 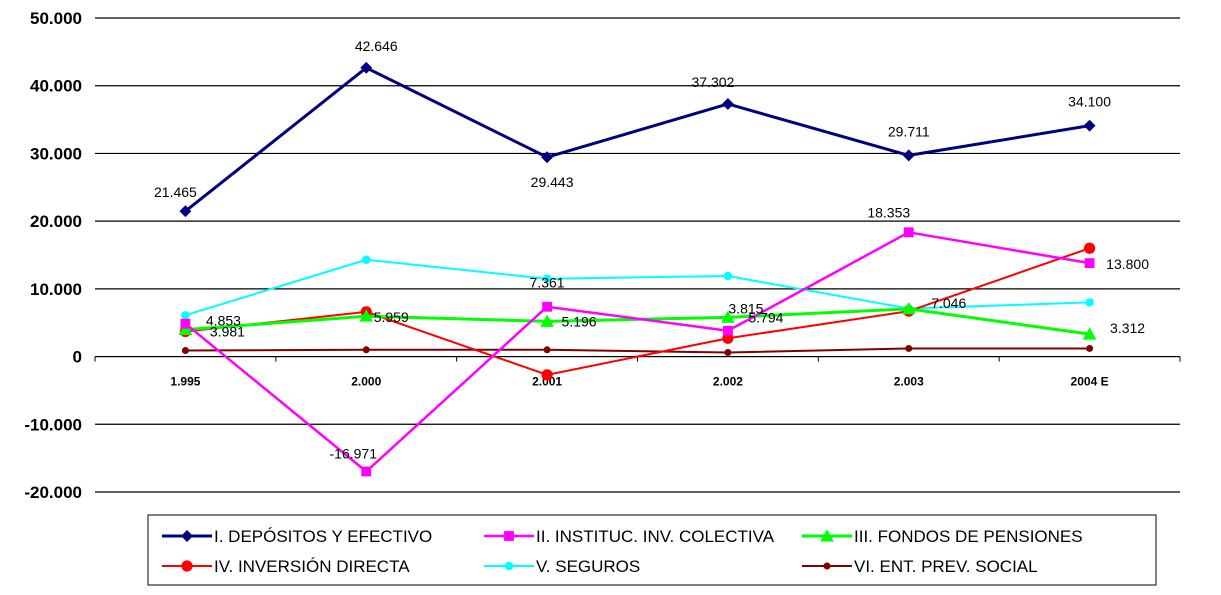 What do you see at coordinates (227, 332) in the screenshot?
I see `data-label: 3.981` at bounding box center [227, 332].